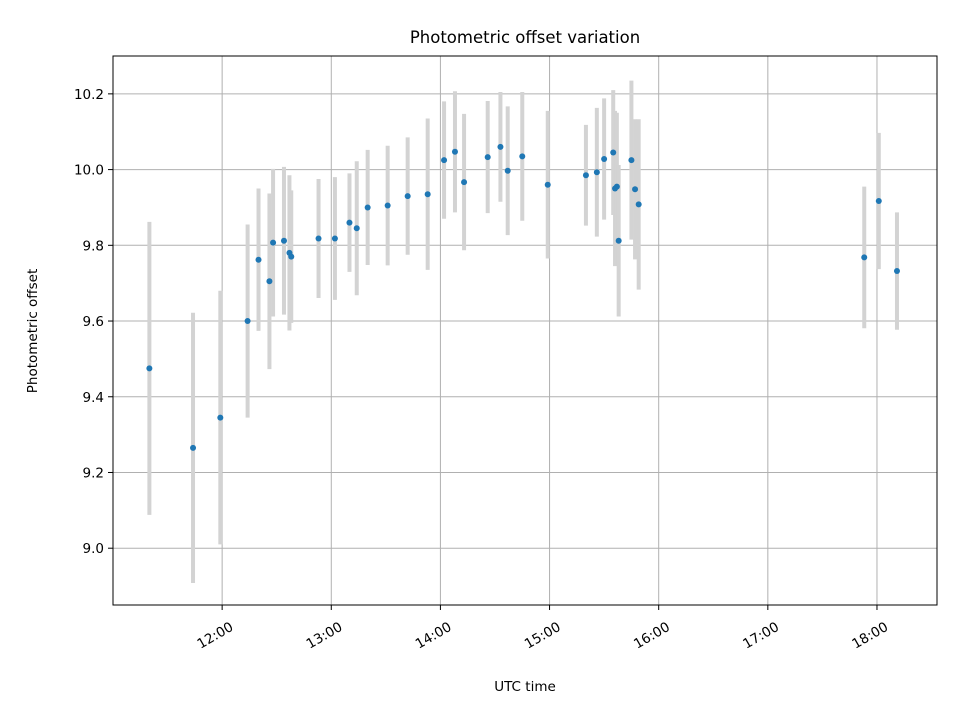  What do you see at coordinates (761, 635) in the screenshot?
I see `x-tick-label: 17:00` at bounding box center [761, 635].